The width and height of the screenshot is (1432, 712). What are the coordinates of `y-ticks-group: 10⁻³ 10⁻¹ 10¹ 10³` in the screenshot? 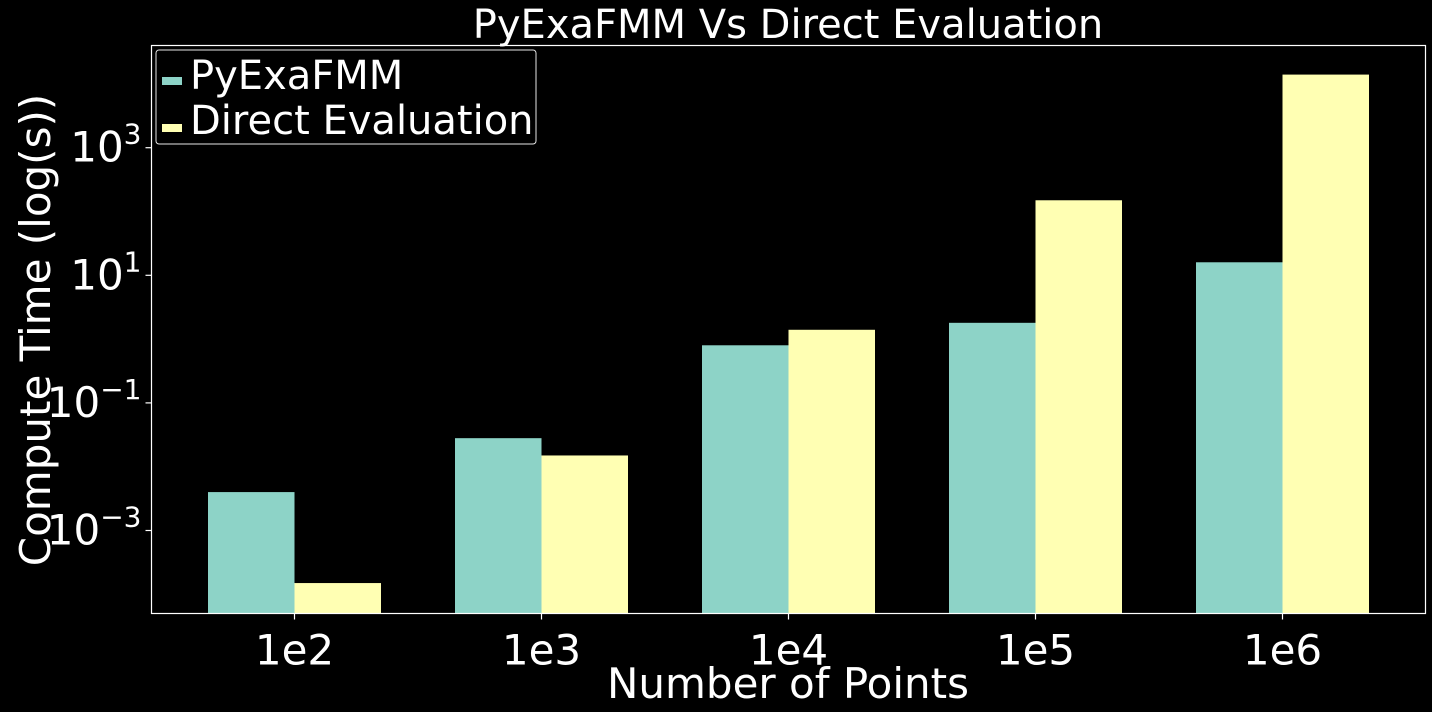 It's located at (99, 336).